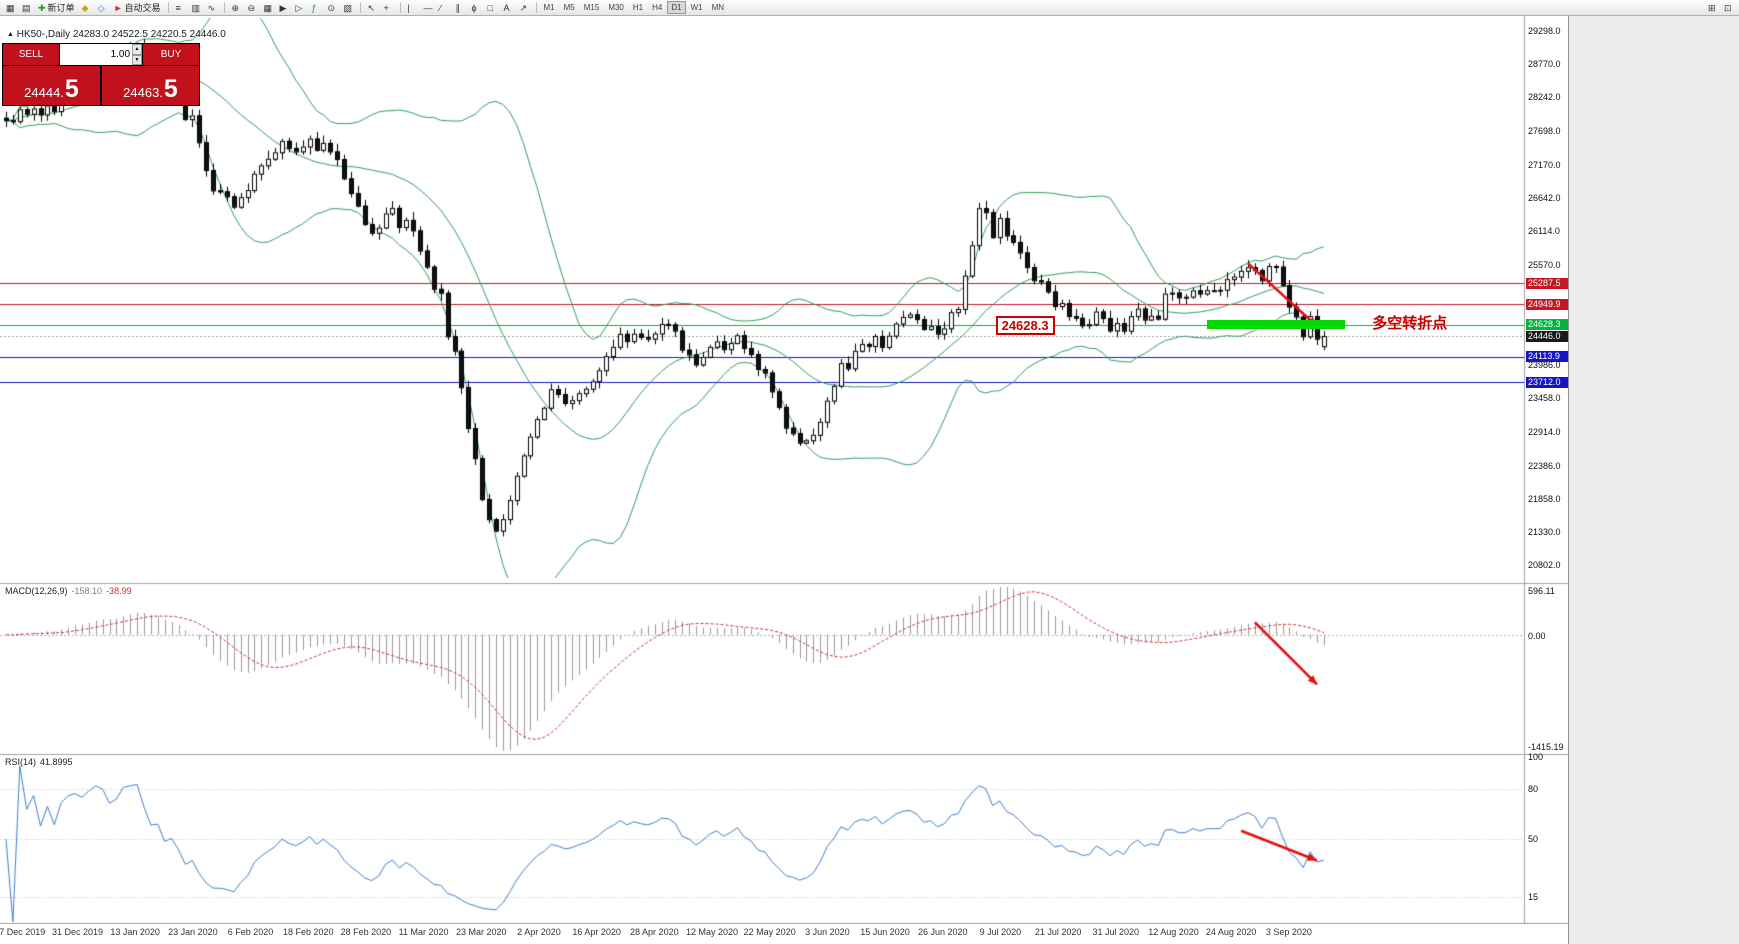  I want to click on rsi-level-label: 50, so click(1533, 839).